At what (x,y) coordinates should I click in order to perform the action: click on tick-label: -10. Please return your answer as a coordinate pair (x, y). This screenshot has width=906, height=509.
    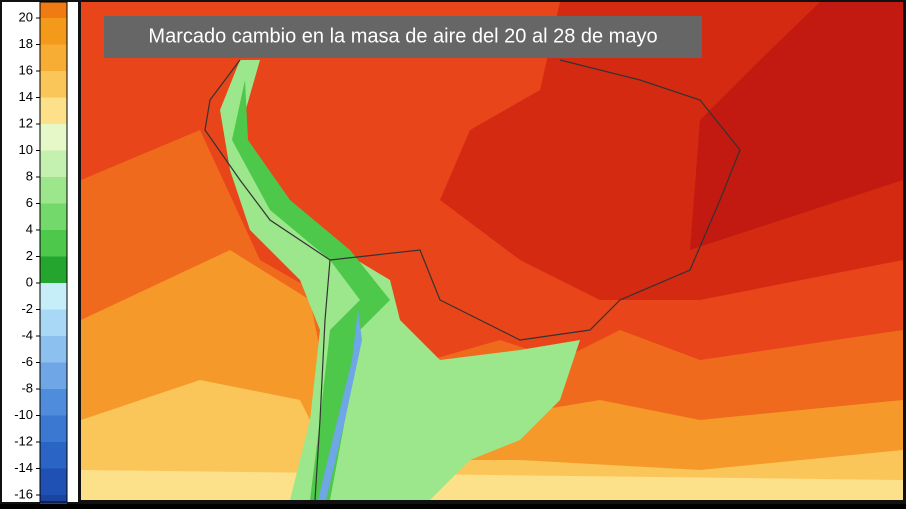
    Looking at the image, I should click on (23, 414).